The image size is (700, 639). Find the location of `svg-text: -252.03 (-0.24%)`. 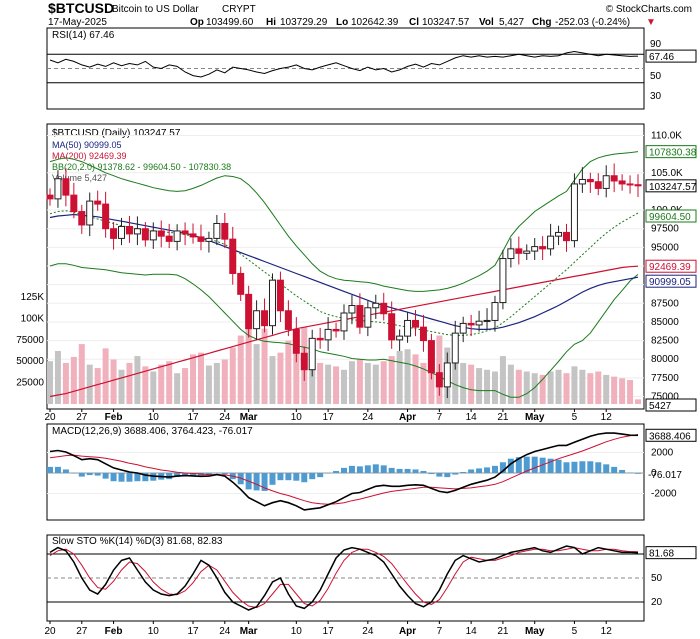

svg-text: -252.03 (-0.24%) is located at coordinates (592, 22).